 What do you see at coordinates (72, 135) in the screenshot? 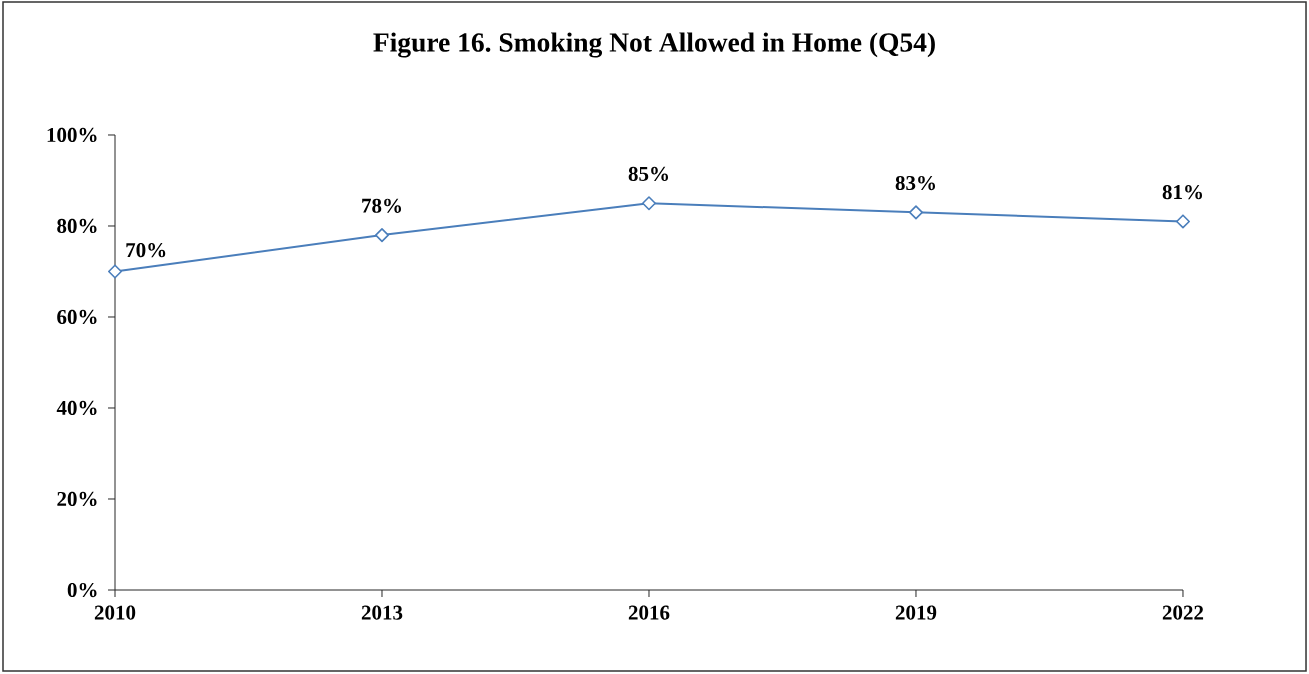
I see `y-tick-label: 100%` at bounding box center [72, 135].